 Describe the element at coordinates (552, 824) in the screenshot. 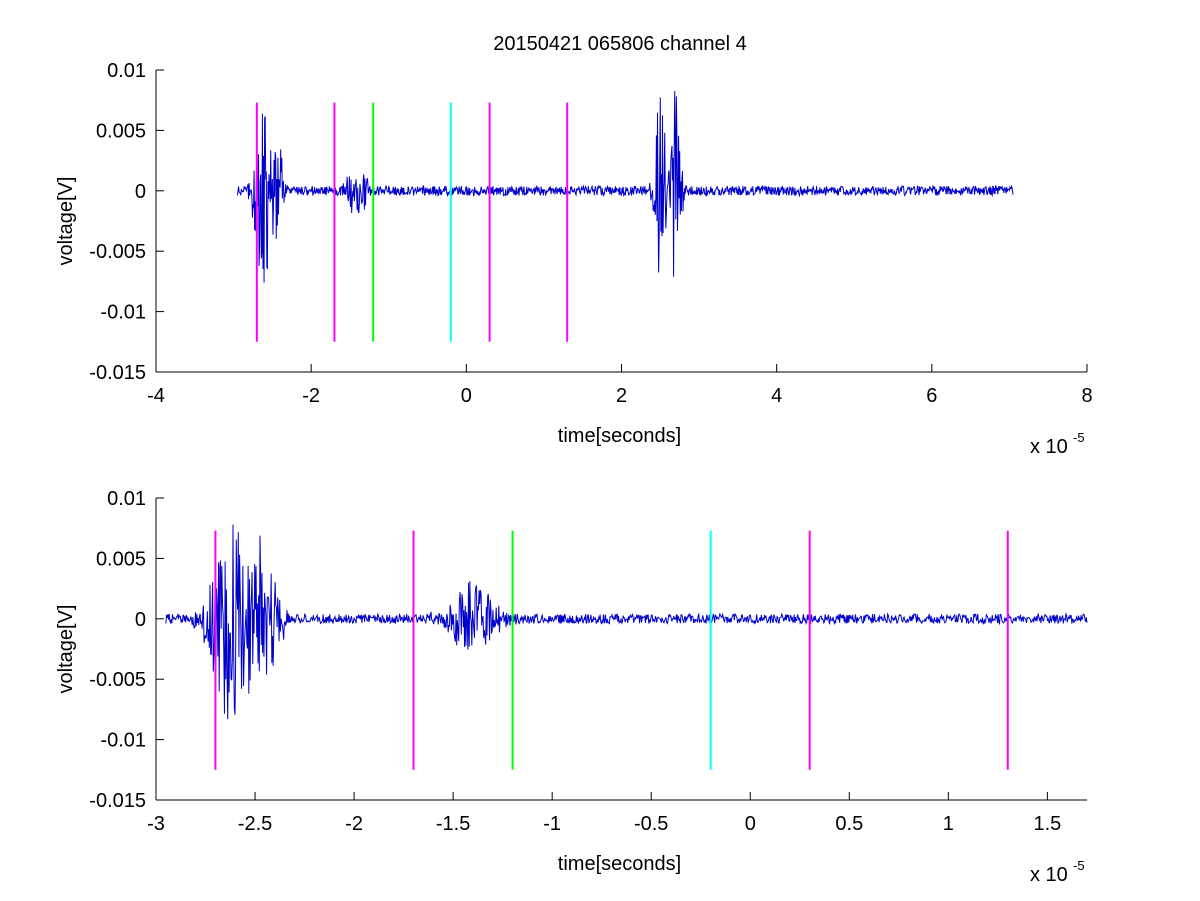

I see `x-tick-label: -1` at that location.